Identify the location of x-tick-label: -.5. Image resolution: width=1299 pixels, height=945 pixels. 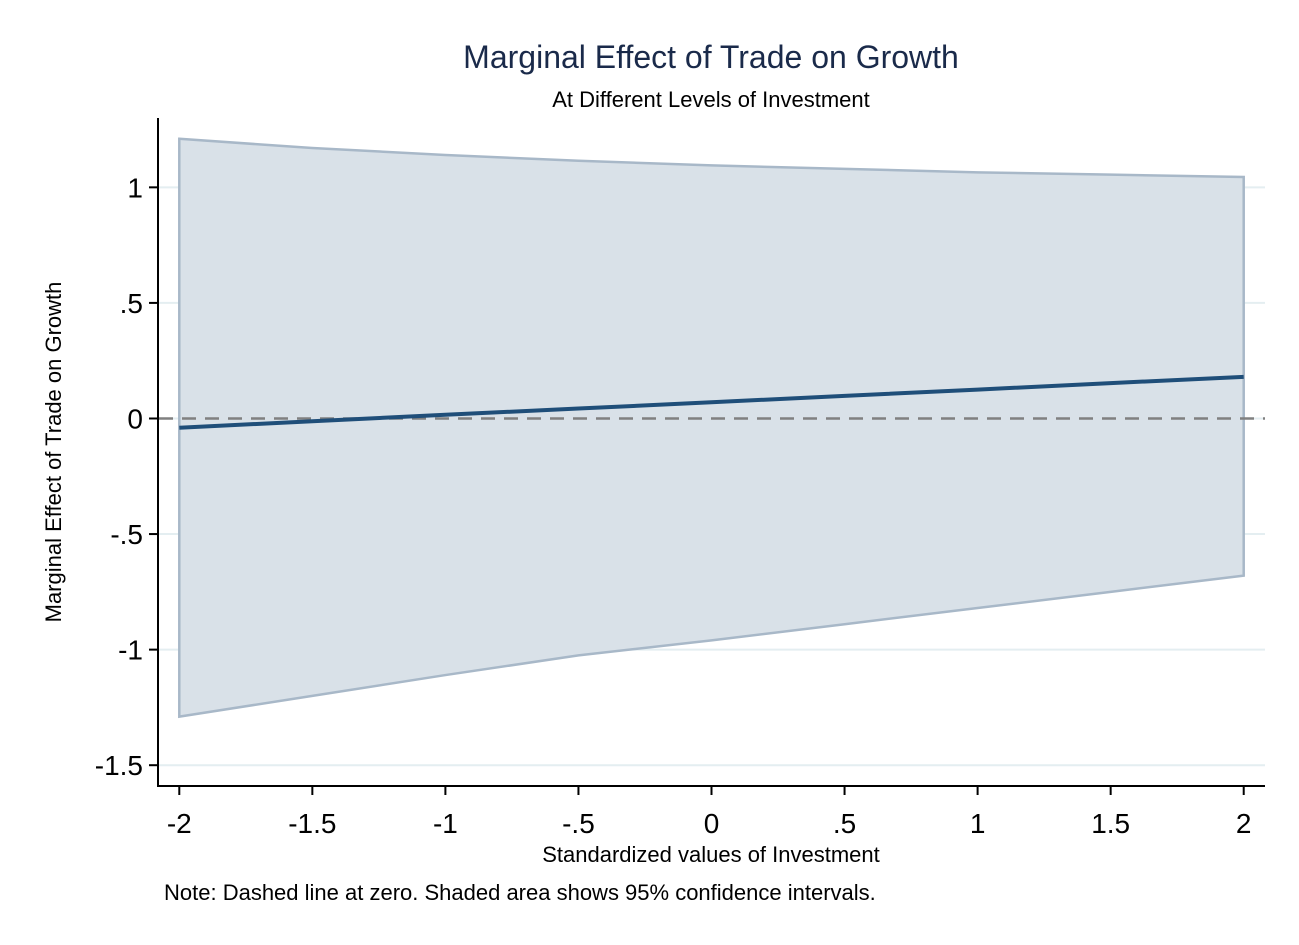
(578, 823).